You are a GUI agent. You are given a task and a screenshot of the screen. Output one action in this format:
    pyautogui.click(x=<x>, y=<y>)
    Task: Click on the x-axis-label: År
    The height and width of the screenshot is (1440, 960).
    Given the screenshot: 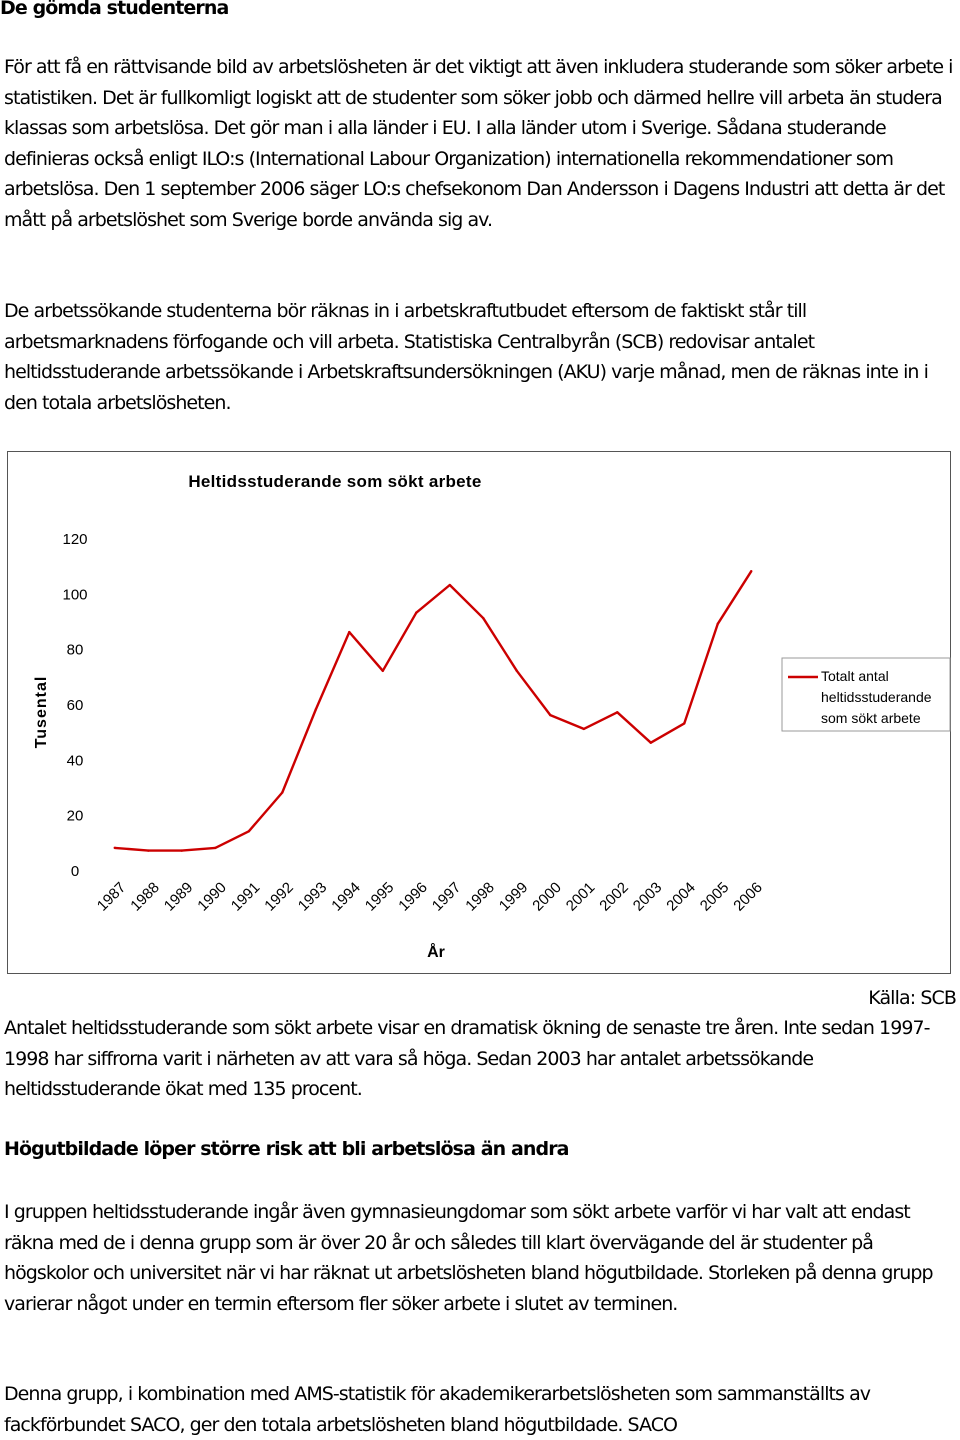 What is the action you would take?
    pyautogui.click(x=436, y=951)
    